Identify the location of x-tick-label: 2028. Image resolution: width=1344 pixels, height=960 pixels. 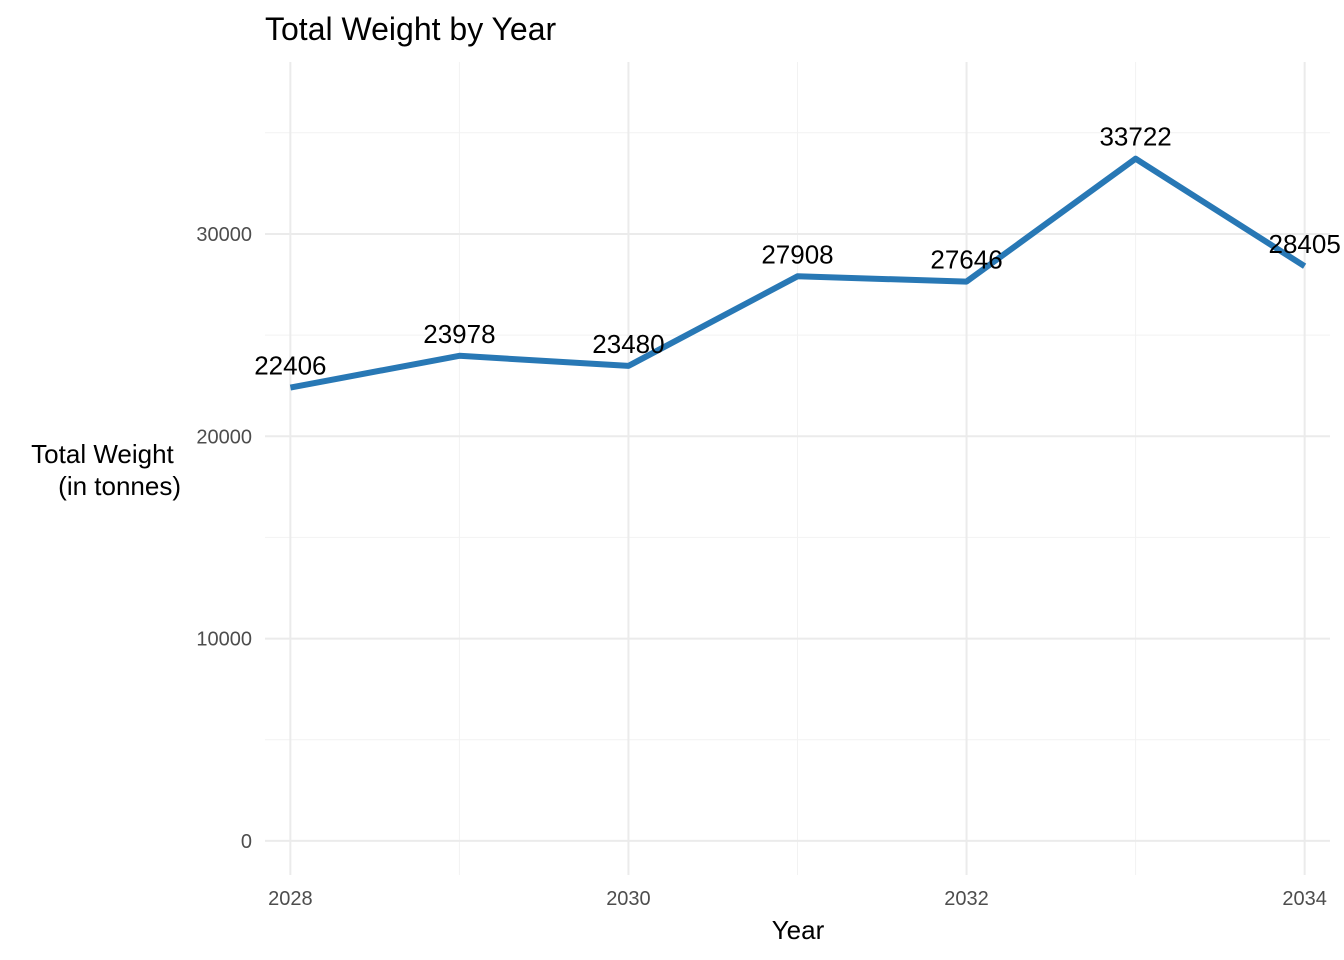
(290, 899).